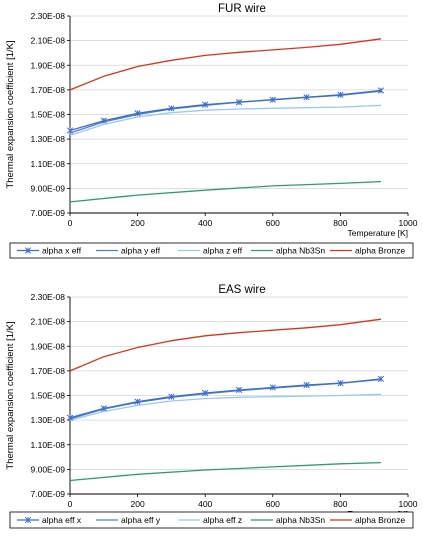 The image size is (423, 545). What do you see at coordinates (141, 520) in the screenshot?
I see `legend-label: alpha eff y` at bounding box center [141, 520].